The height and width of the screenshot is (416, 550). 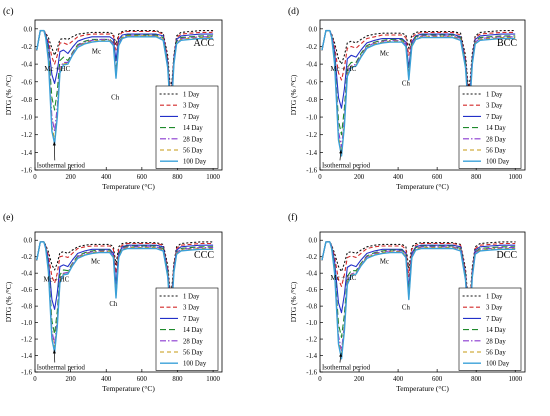 I want to click on panel-label: (e), so click(x=8, y=217).